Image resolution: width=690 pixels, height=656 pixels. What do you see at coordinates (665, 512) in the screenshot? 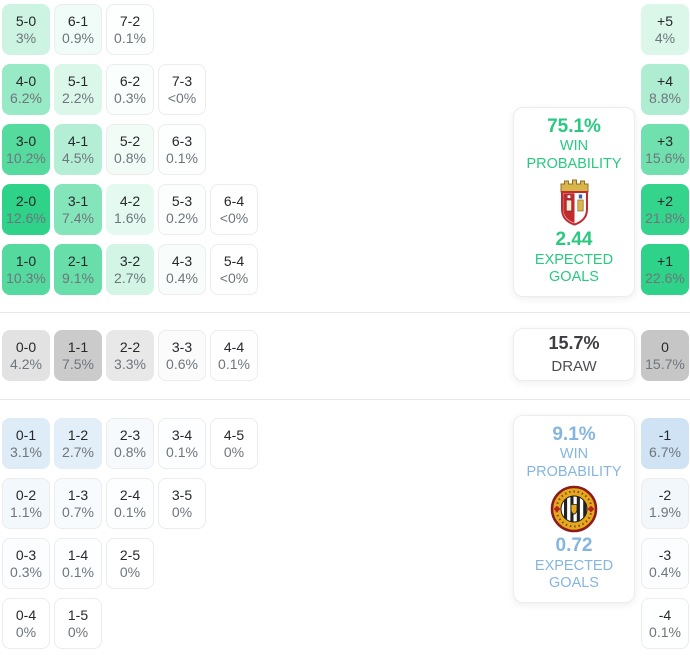
I see `probability-label: 1.9%` at bounding box center [665, 512].